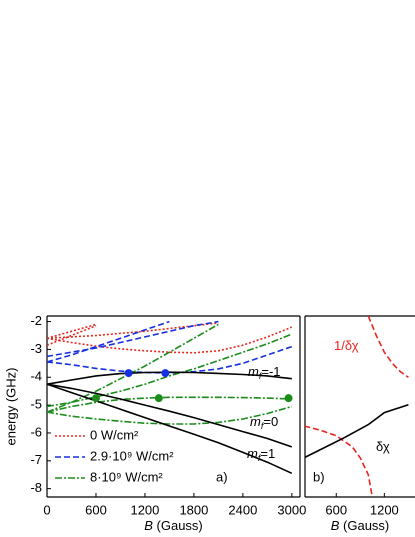 This screenshot has width=415, height=537. Describe the element at coordinates (114, 434) in the screenshot. I see `legend-label: 0 W/cm²` at that location.